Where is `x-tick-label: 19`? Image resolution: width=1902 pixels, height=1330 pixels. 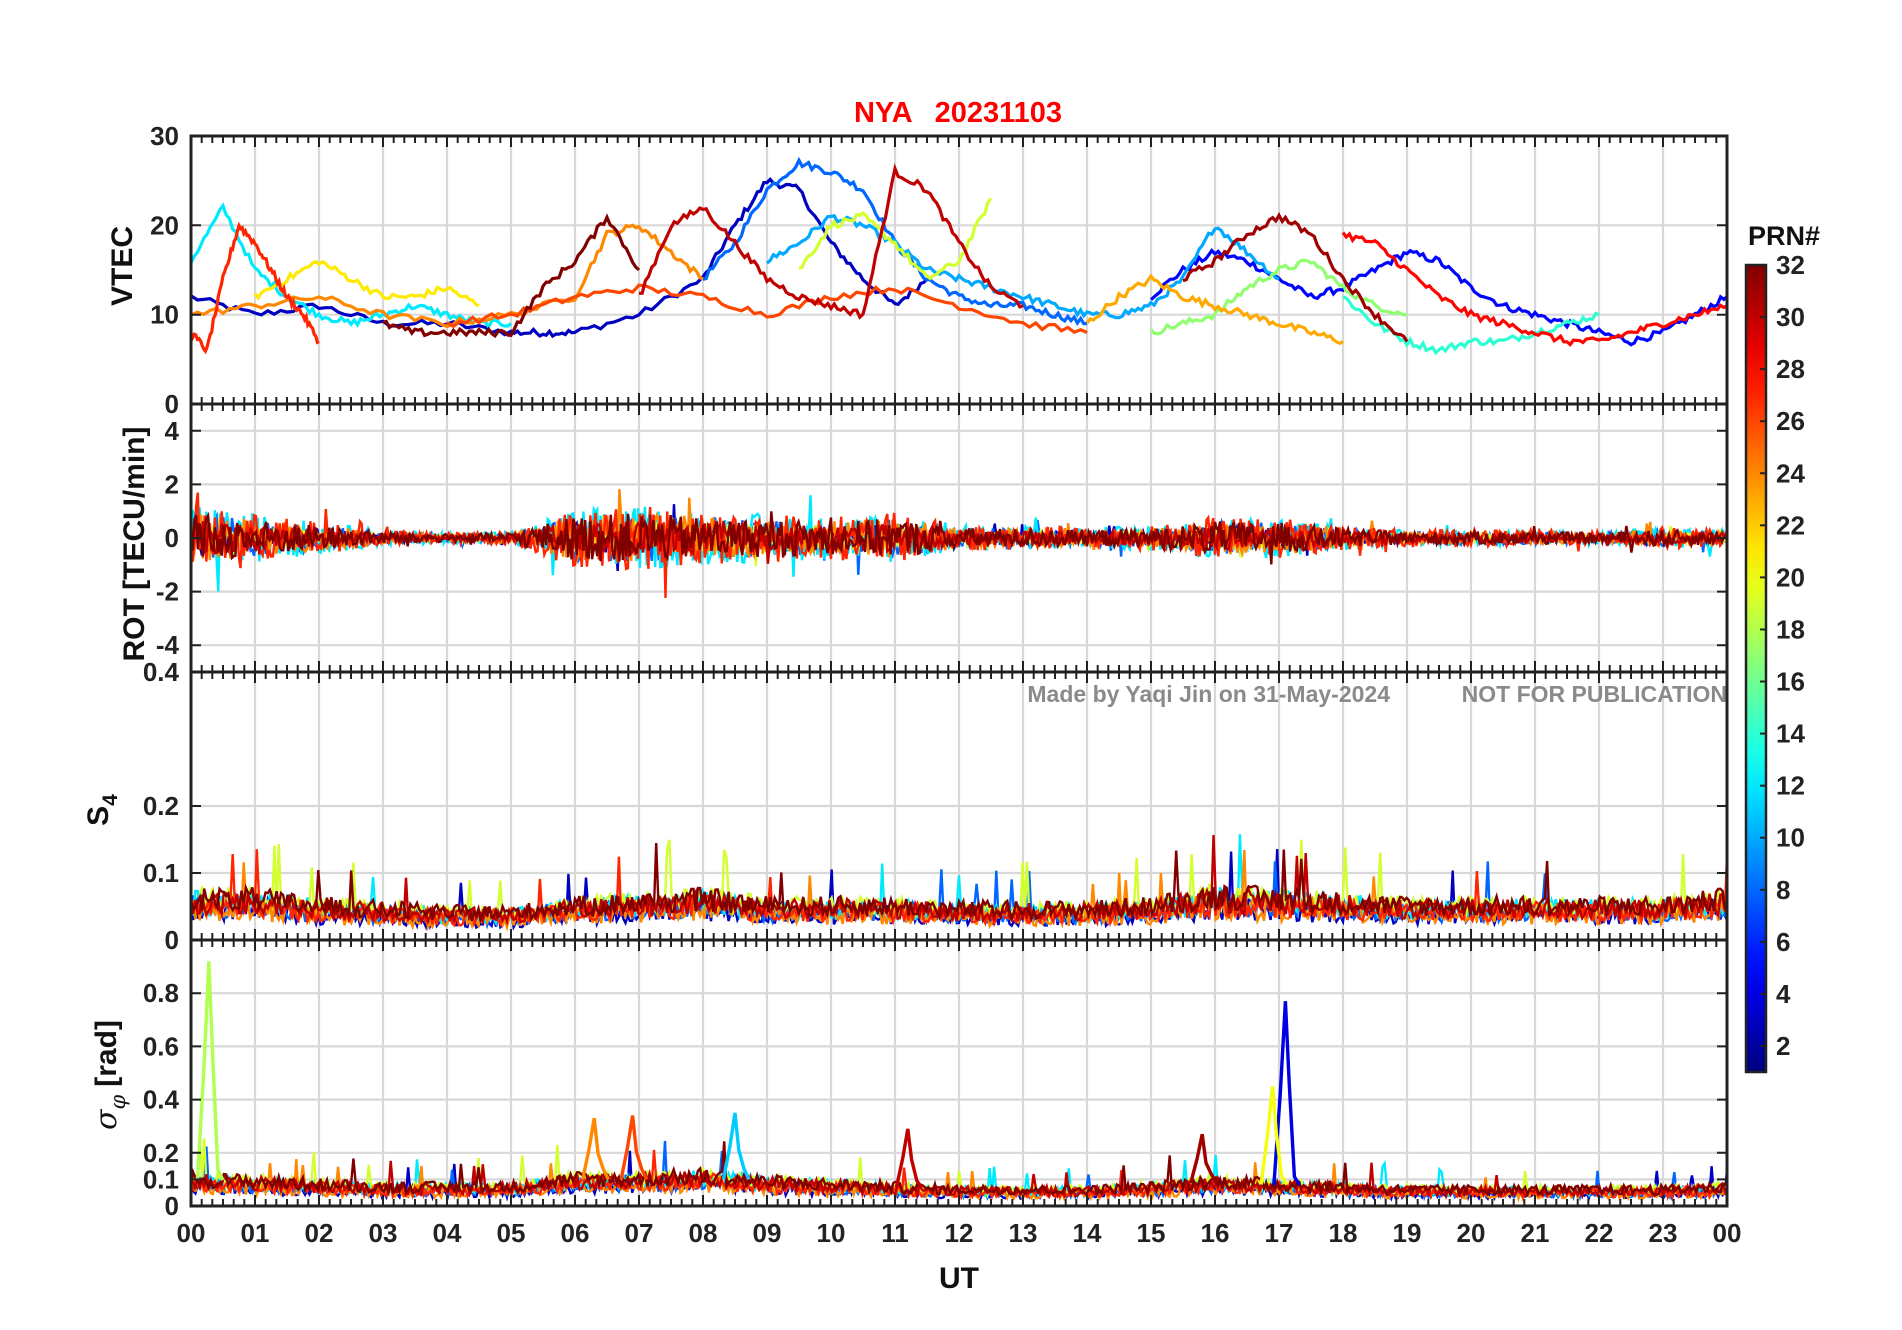
x-tick-label: 19 is located at coordinates (1407, 1233).